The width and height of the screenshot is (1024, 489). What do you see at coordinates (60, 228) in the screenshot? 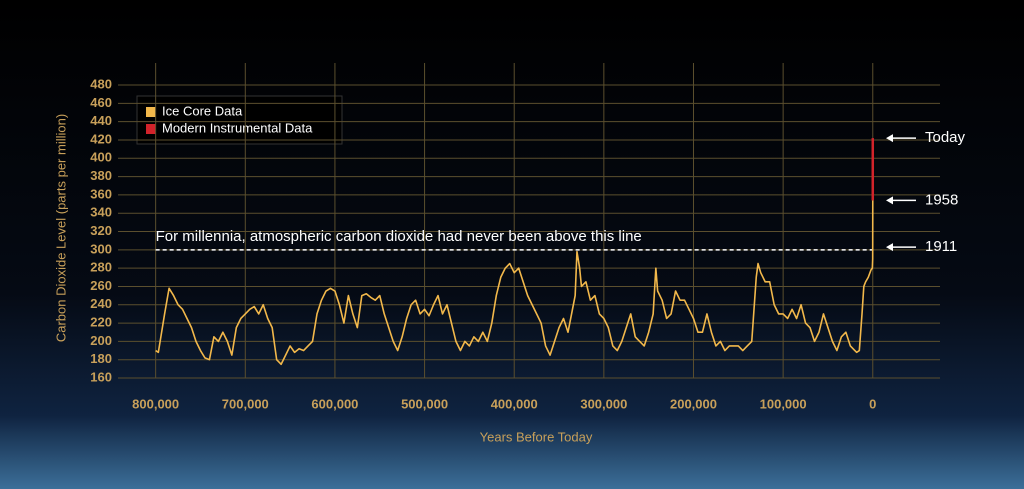
I see `y-axis-title: Carbon Dioxide Level (parts per million)` at bounding box center [60, 228].